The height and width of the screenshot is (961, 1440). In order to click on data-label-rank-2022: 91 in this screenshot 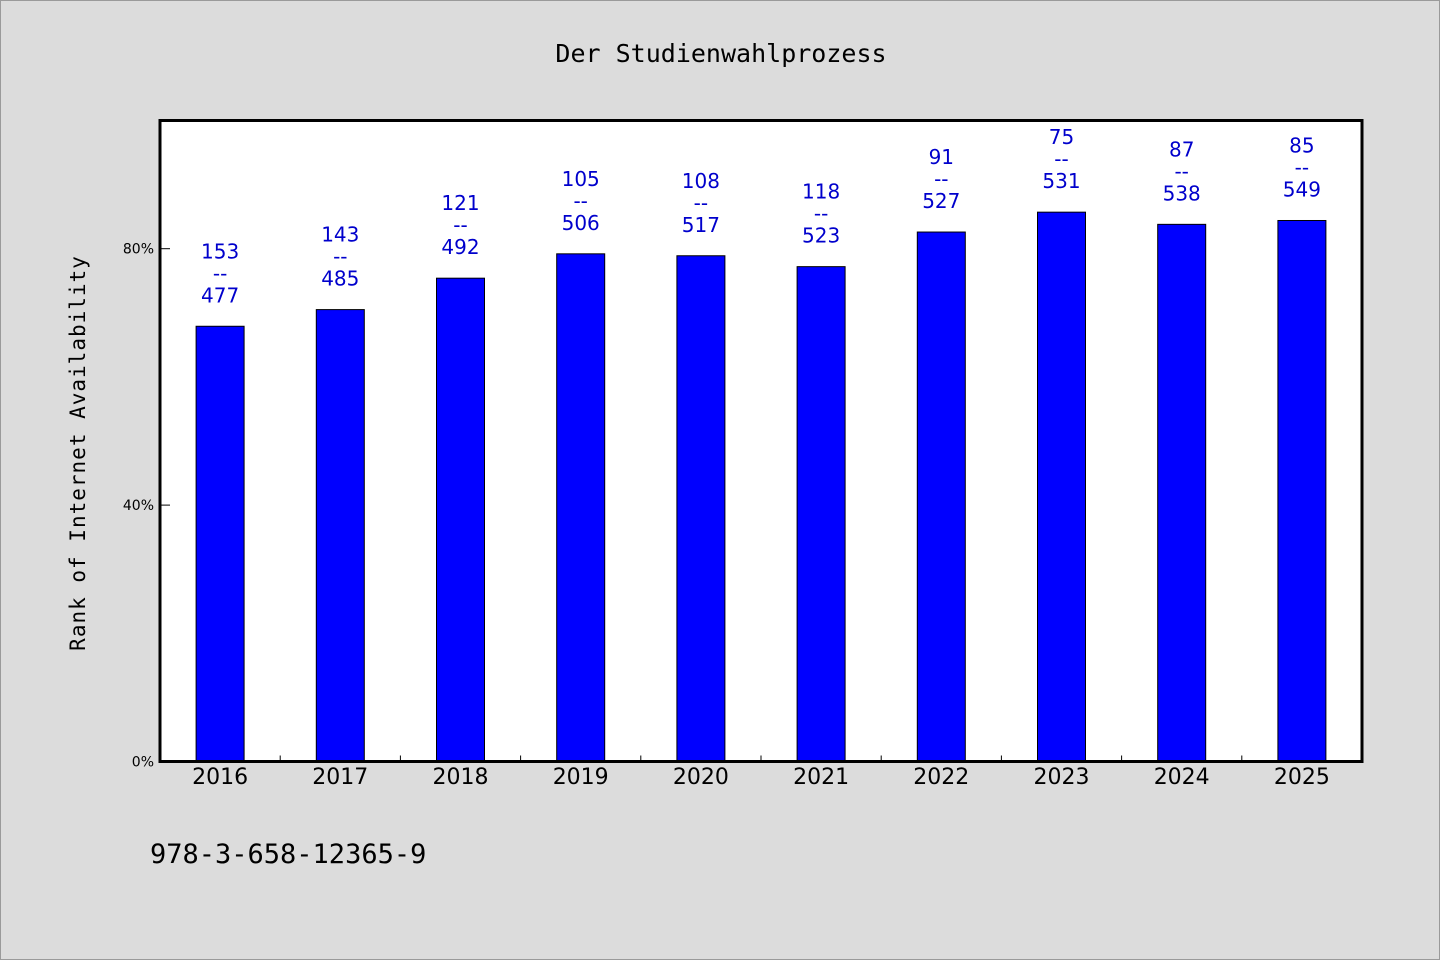, I will do `click(941, 157)`.